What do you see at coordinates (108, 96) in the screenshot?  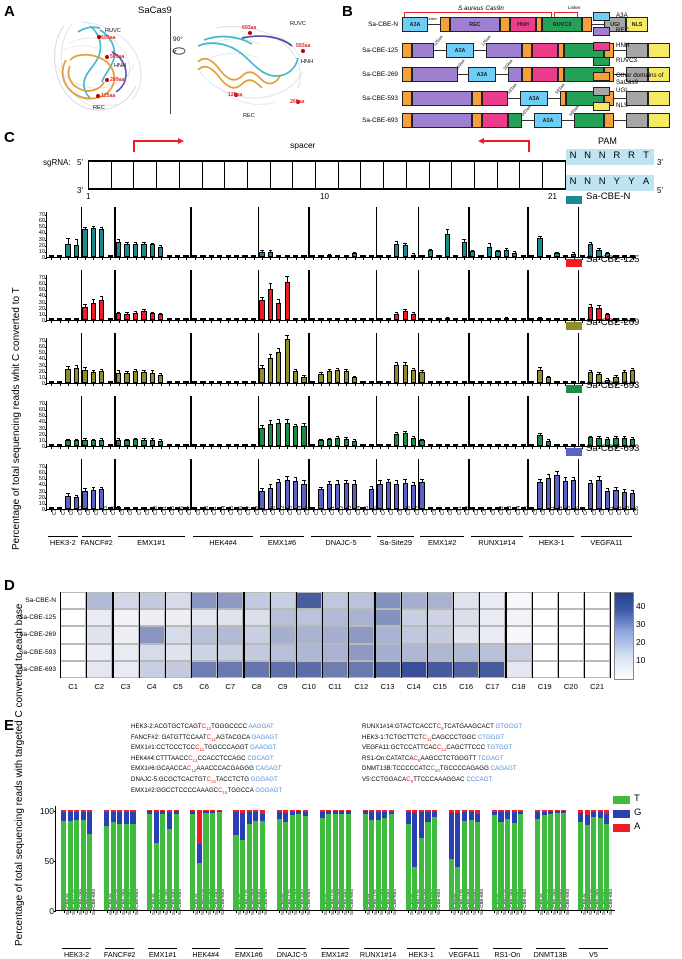 I see `residue-tag-125: 125aa` at bounding box center [108, 96].